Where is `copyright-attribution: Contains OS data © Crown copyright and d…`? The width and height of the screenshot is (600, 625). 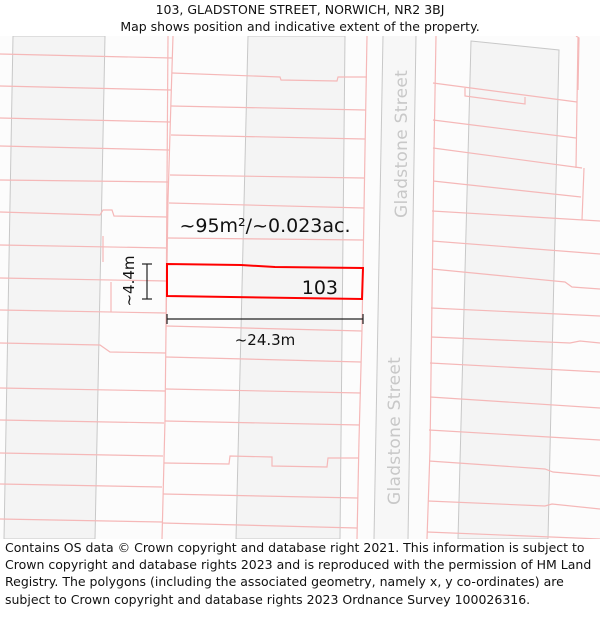
copyright-attribution: Contains OS data © Crown copyright and d… is located at coordinates (298, 573).